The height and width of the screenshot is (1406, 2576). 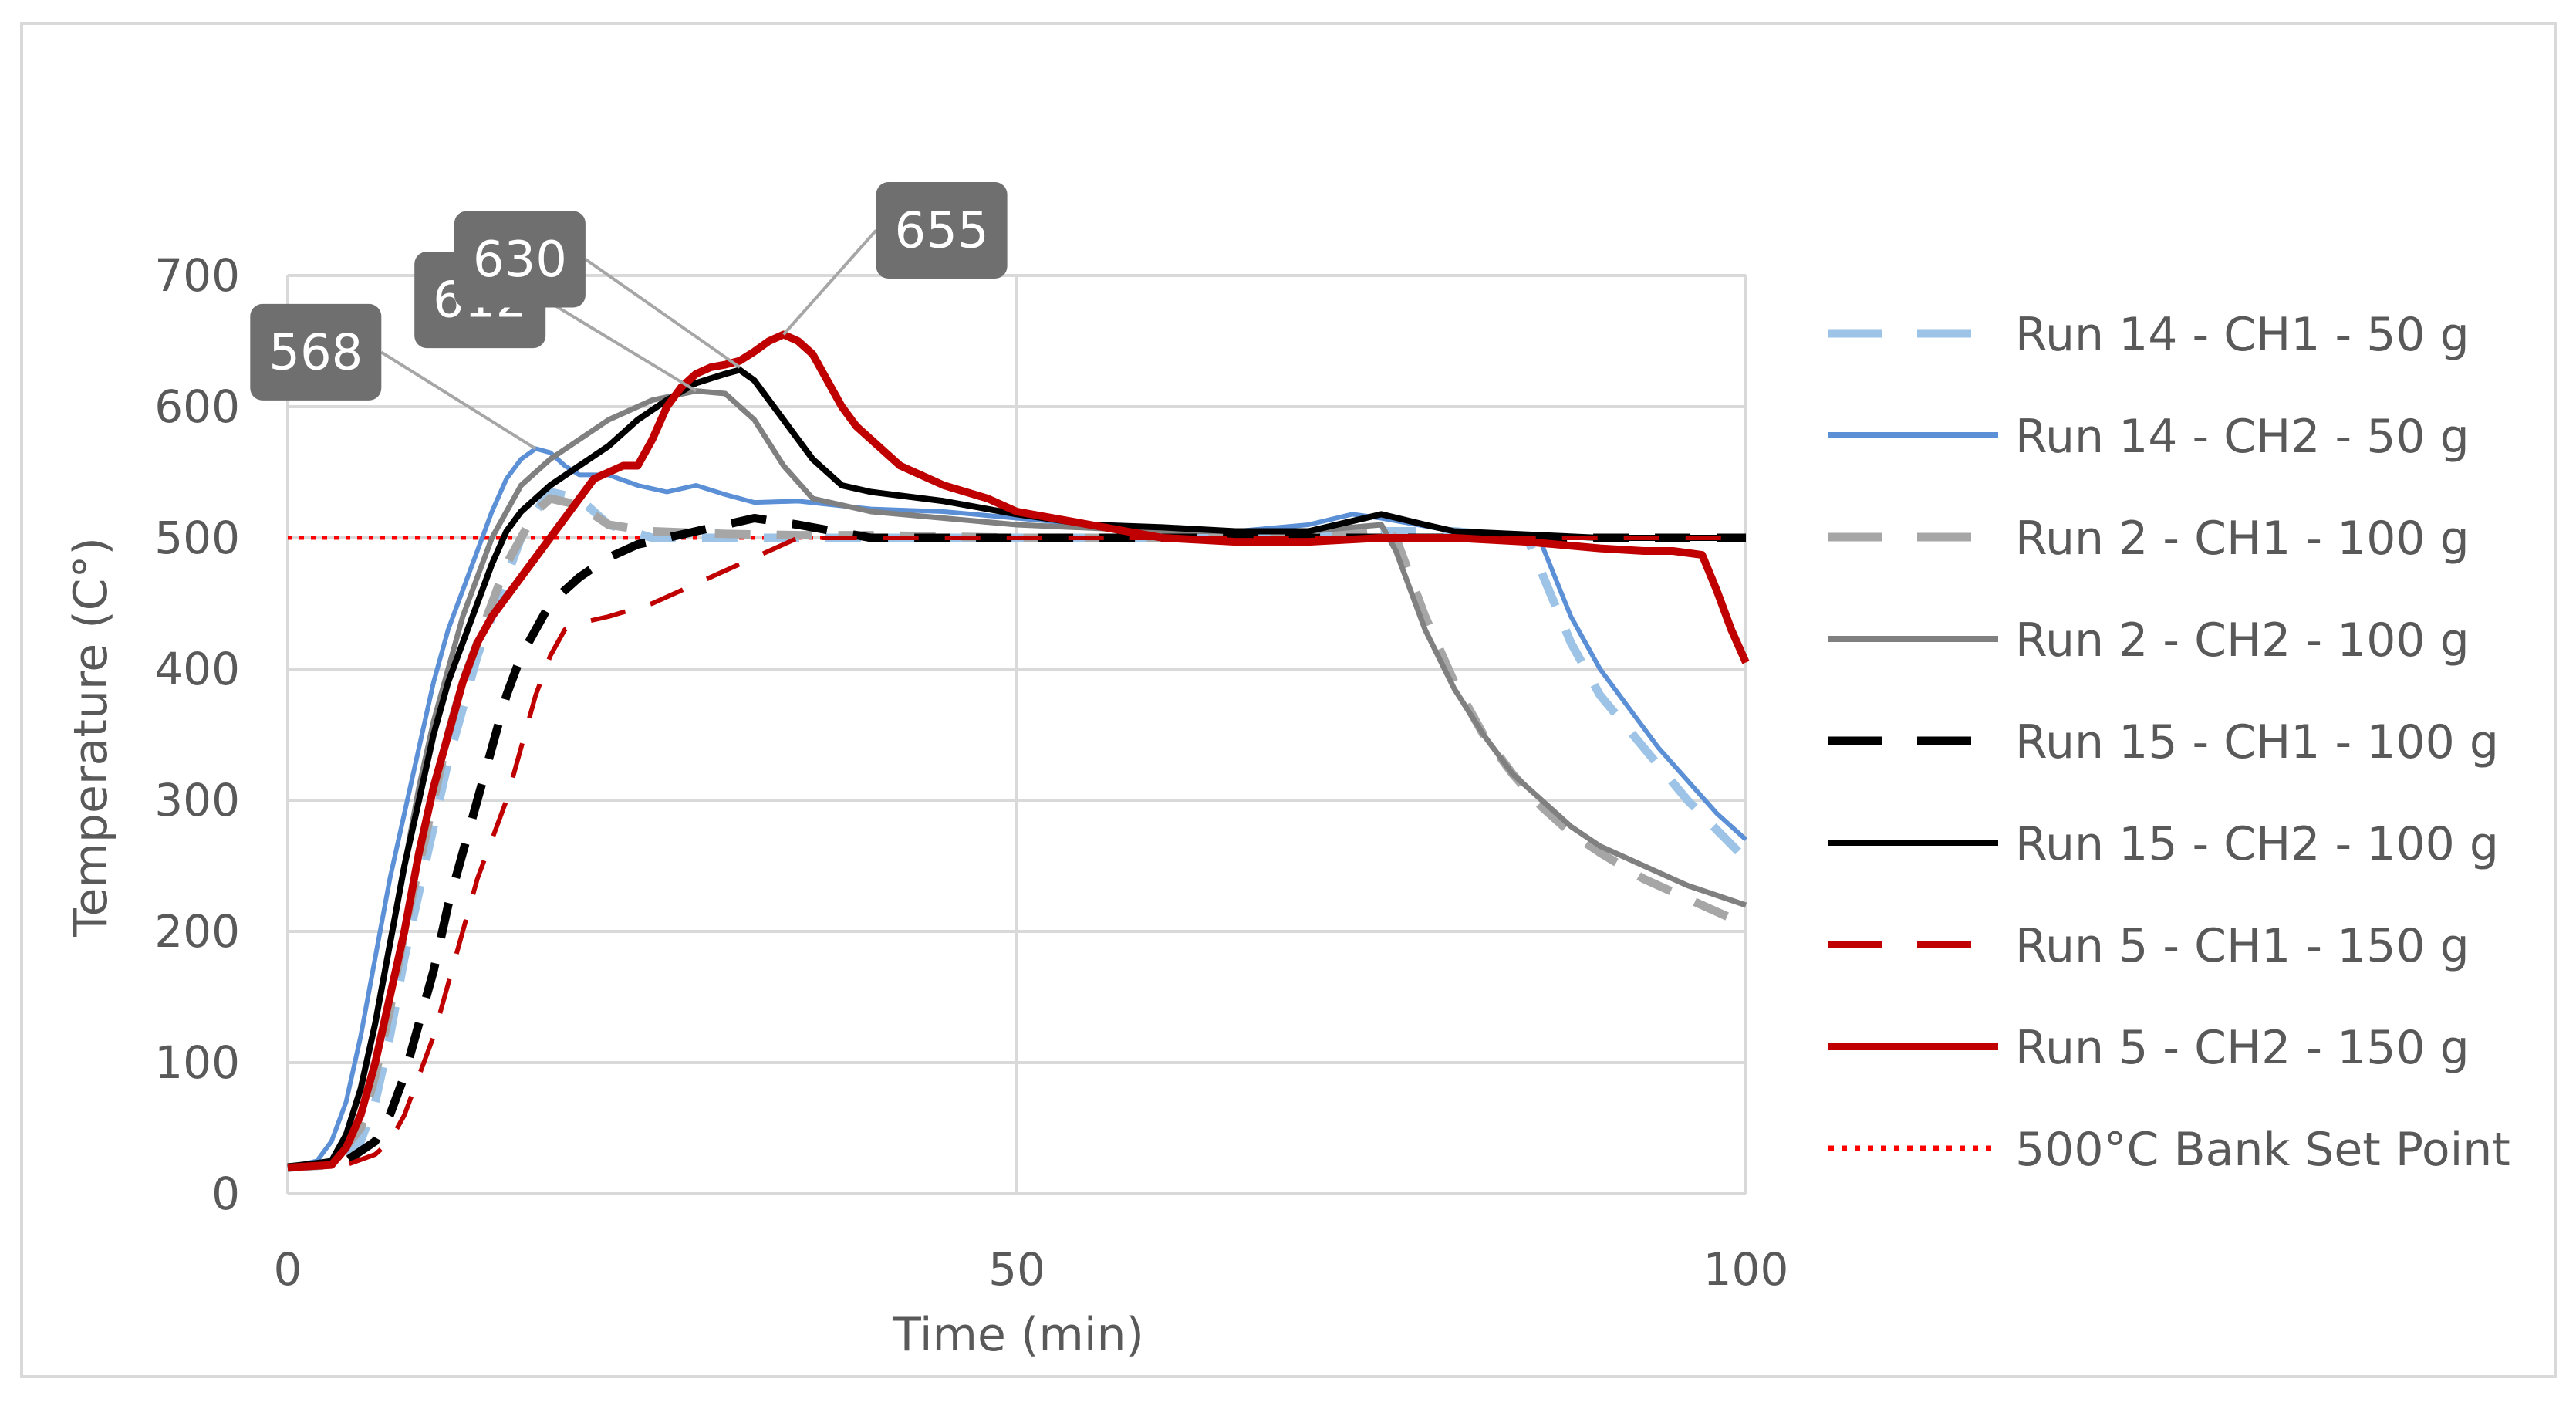 I want to click on y-tick-label: 400, so click(x=197, y=669).